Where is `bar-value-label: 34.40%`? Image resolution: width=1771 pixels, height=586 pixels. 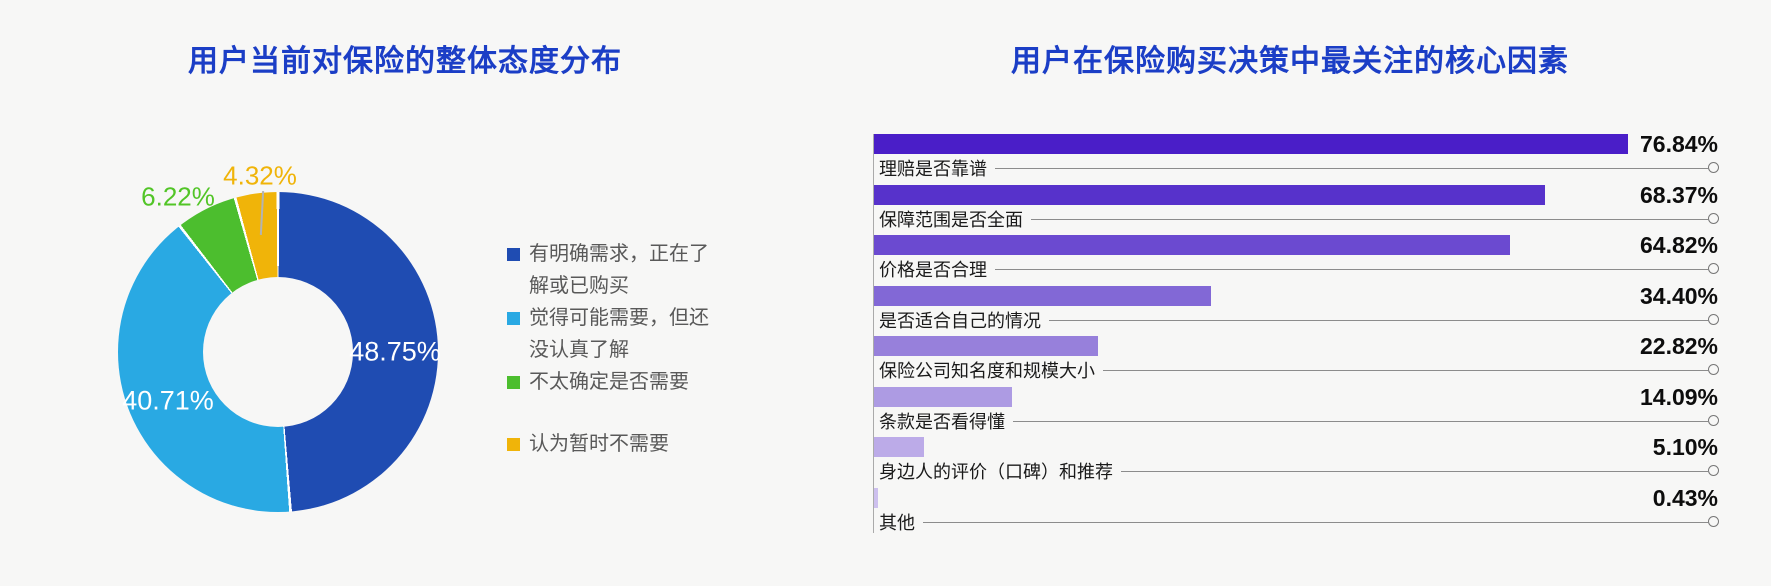 bar-value-label: 34.40% is located at coordinates (1678, 296).